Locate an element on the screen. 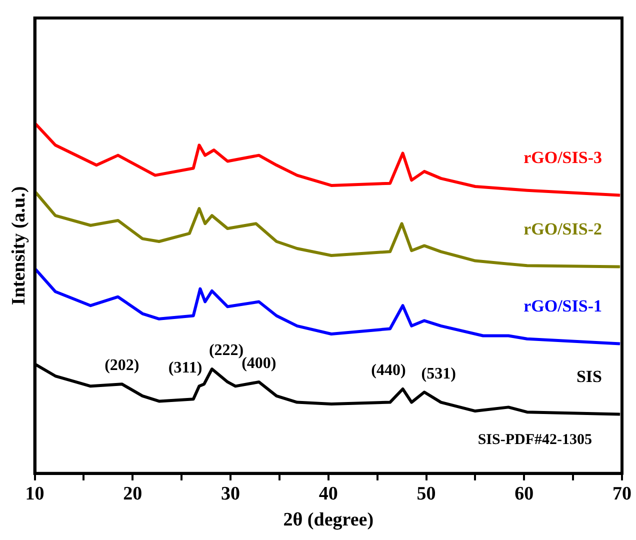  x-tick-label: 20 is located at coordinates (132, 494).